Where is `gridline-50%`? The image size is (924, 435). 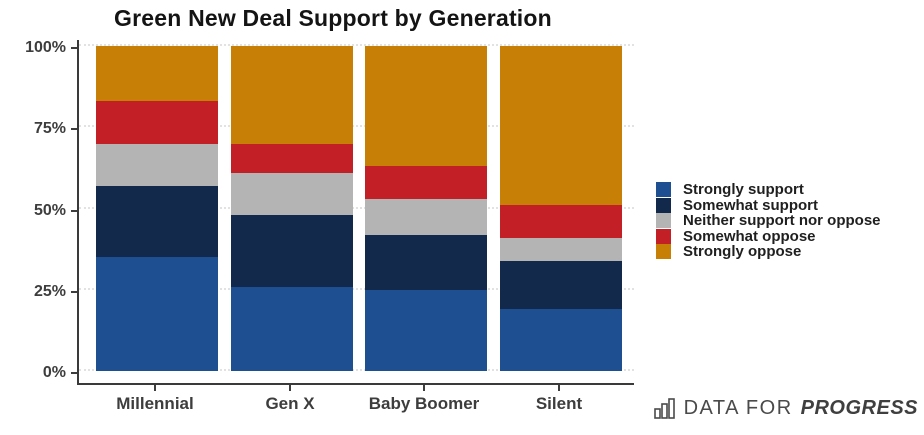 gridline-50% is located at coordinates (356, 207).